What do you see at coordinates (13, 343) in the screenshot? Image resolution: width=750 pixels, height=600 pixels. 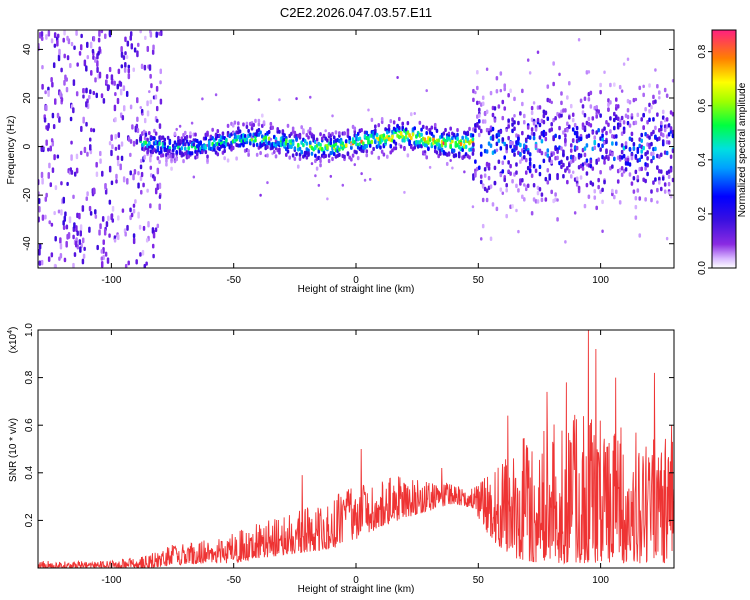 I see `snr-scale-label: (x10` at bounding box center [13, 343].